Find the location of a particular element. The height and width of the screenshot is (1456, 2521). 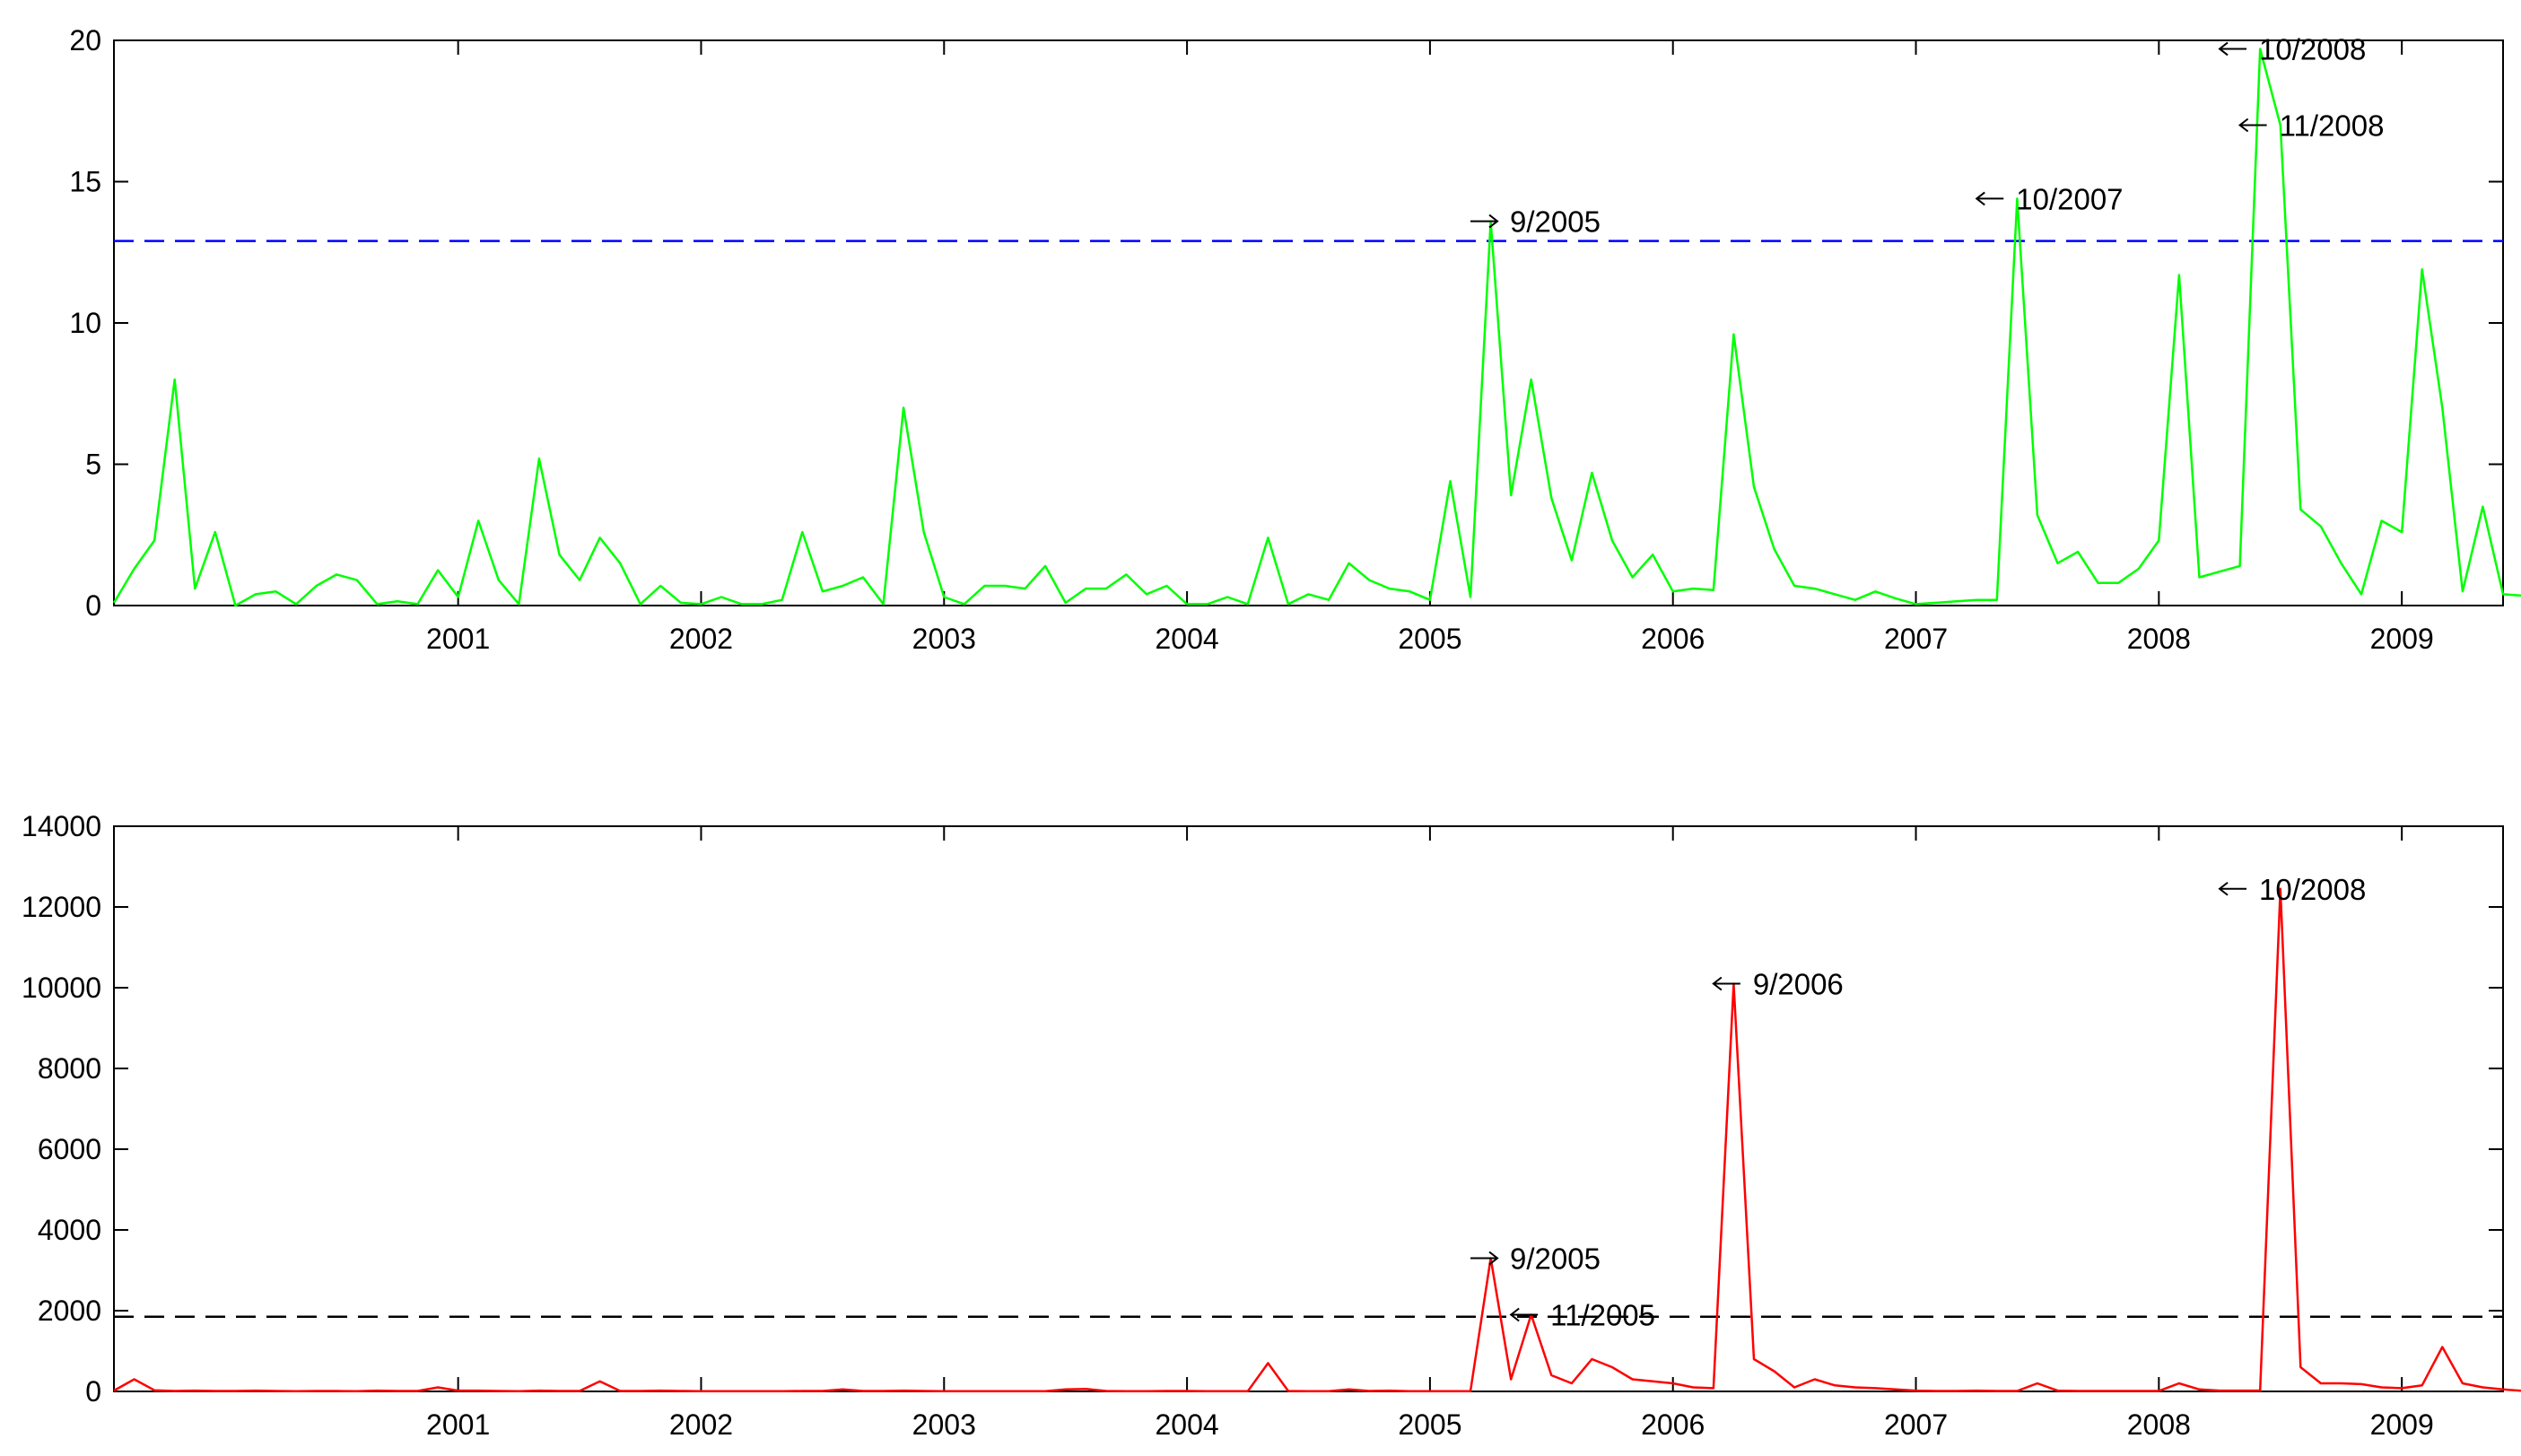

y-tick-label: 14000 is located at coordinates (62, 826).